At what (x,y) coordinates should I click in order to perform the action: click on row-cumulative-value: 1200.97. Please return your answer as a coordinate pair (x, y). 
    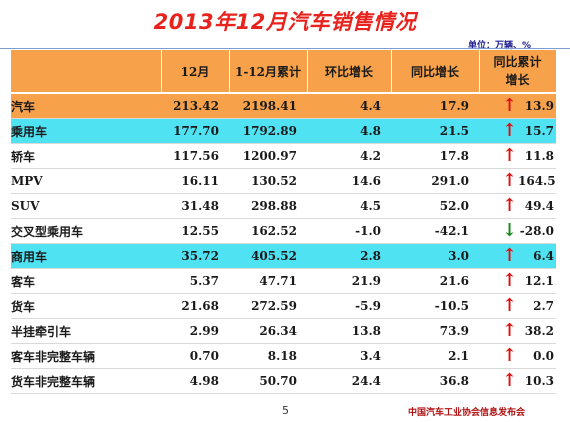
    Looking at the image, I should click on (268, 156).